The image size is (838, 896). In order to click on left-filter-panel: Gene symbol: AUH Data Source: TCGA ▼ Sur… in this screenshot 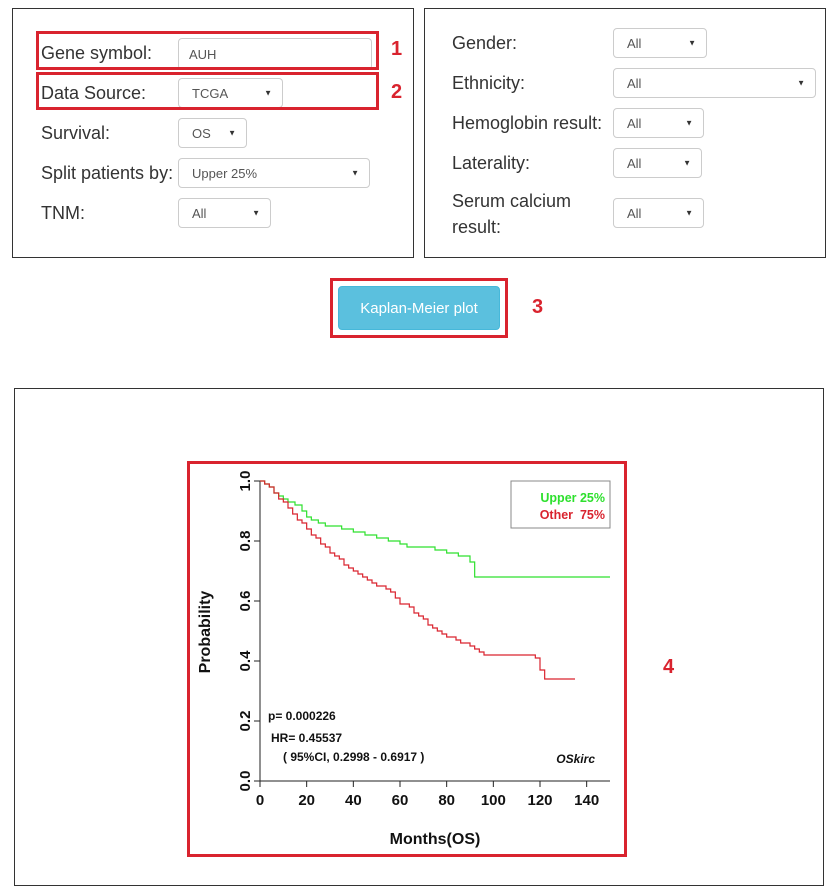, I will do `click(213, 133)`.